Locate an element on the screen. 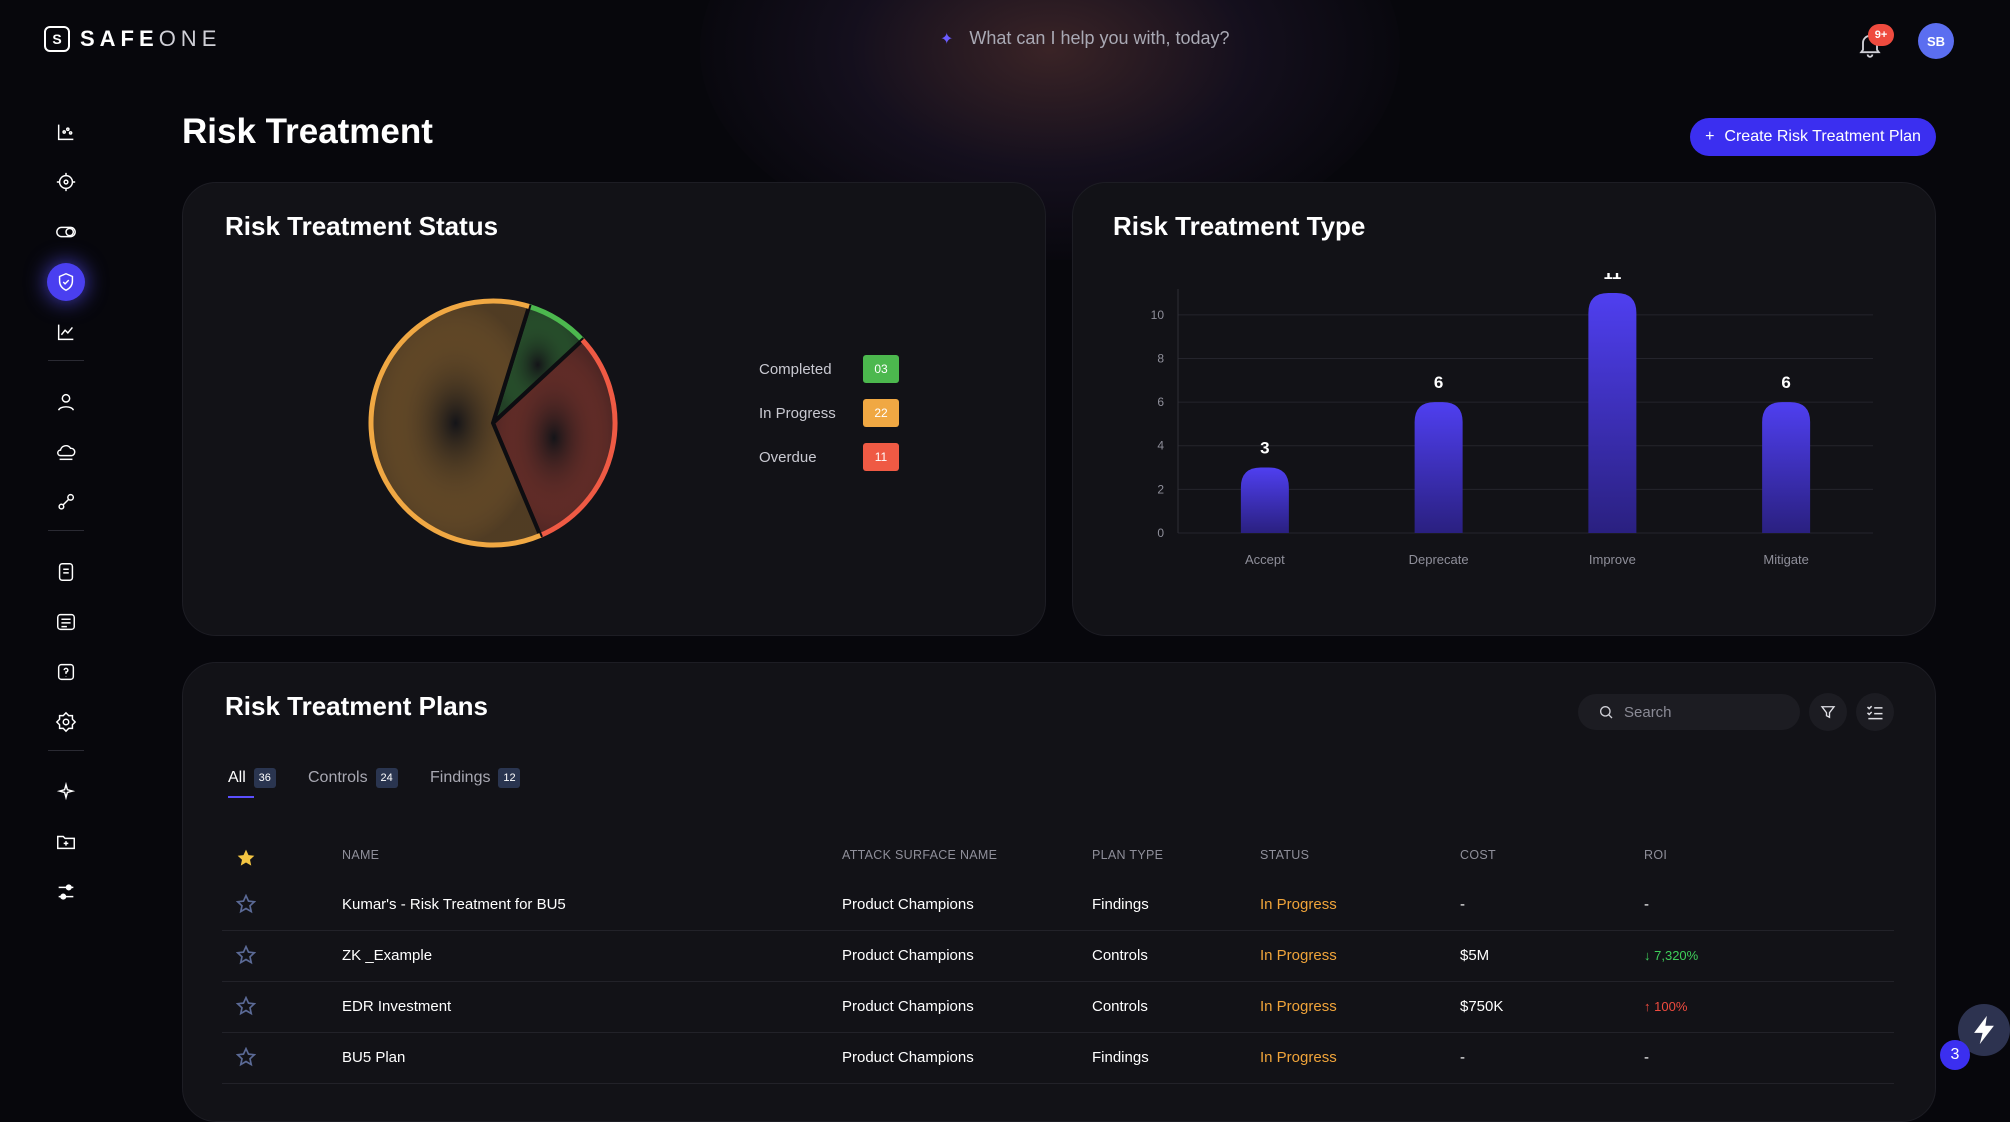 The width and height of the screenshot is (2010, 1122). folder-plus-icon is located at coordinates (66, 842).